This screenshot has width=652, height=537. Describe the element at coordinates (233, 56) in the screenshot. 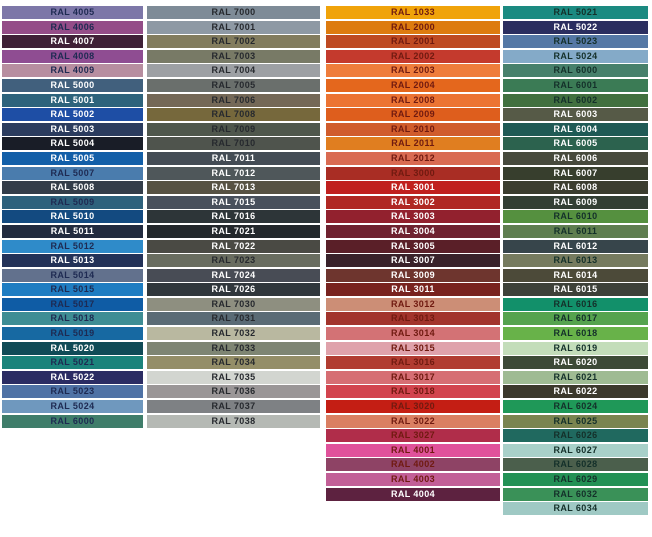

I see `color-swatch: RAL 7003` at that location.